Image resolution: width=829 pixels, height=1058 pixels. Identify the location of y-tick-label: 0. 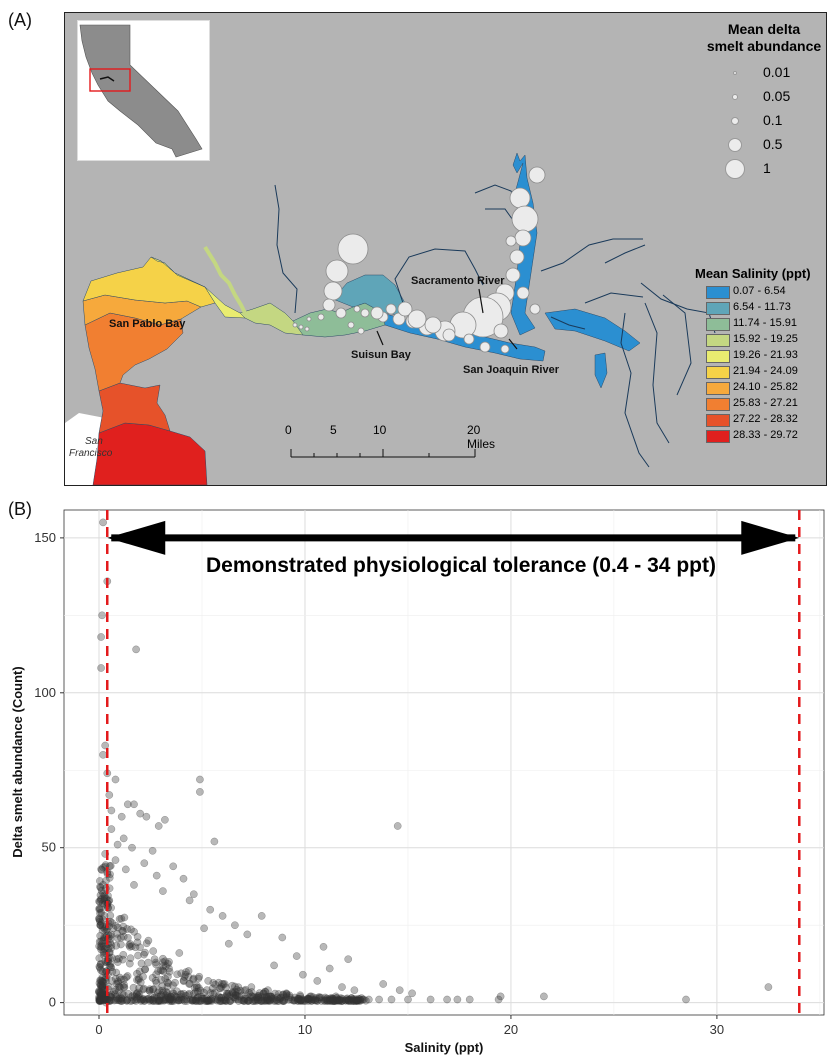
(52, 1002).